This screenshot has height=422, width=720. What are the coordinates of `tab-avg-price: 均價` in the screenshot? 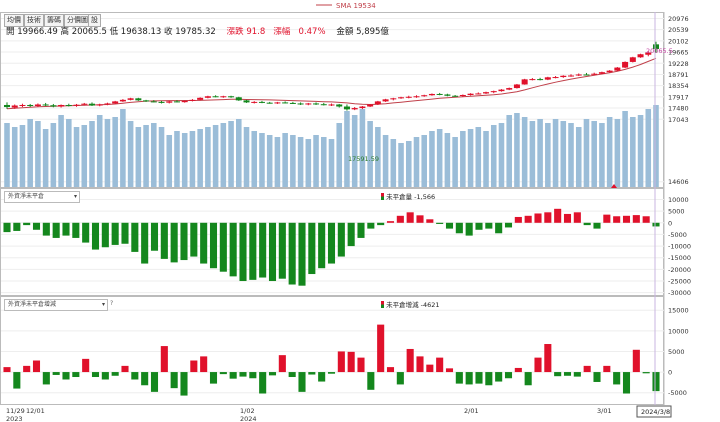 It's located at (14, 20).